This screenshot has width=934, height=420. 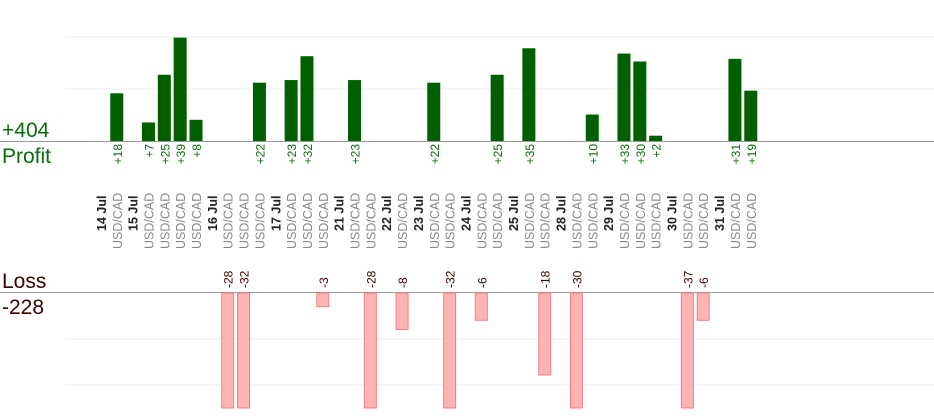 What do you see at coordinates (181, 154) in the screenshot?
I see `profit-value-label: +39` at bounding box center [181, 154].